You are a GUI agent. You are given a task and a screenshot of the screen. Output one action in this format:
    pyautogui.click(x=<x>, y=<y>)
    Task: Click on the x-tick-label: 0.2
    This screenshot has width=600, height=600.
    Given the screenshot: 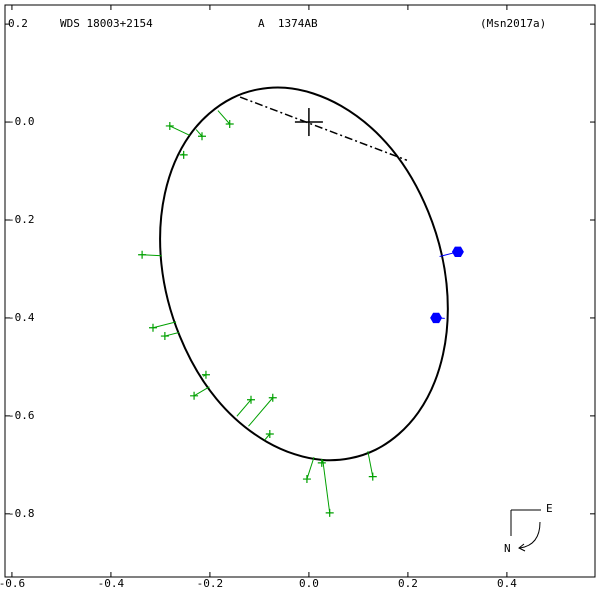 What is the action you would take?
    pyautogui.click(x=408, y=583)
    